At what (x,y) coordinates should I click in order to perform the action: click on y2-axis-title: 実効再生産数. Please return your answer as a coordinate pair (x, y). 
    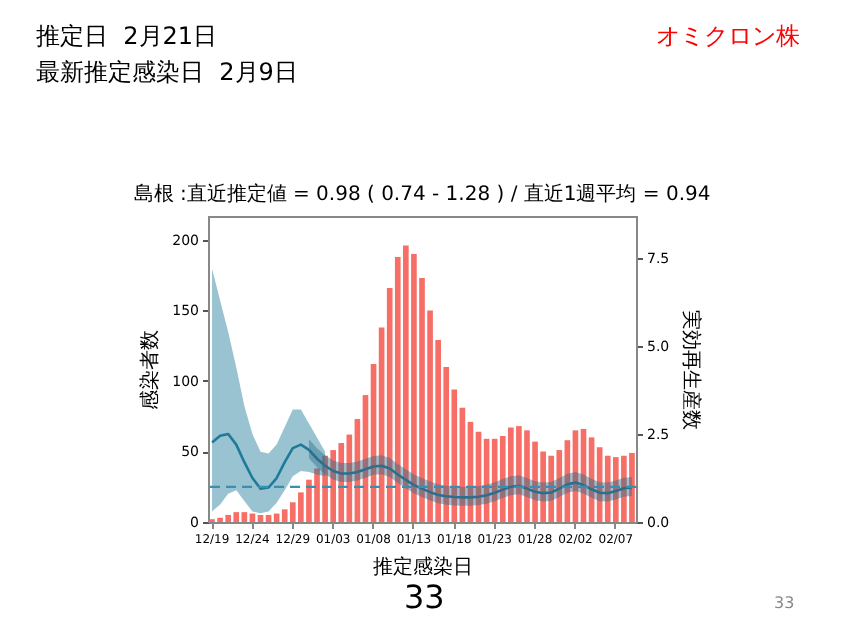
    Looking at the image, I should click on (691, 370).